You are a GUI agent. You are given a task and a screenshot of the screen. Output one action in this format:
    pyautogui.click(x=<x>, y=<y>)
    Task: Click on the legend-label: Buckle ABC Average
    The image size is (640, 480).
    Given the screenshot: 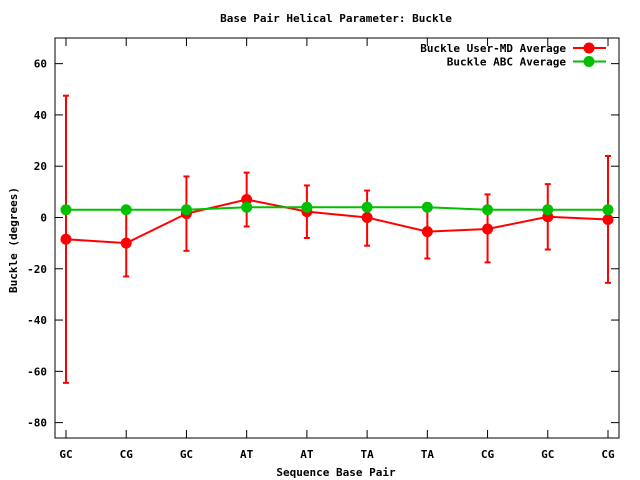 What is the action you would take?
    pyautogui.click(x=507, y=62)
    